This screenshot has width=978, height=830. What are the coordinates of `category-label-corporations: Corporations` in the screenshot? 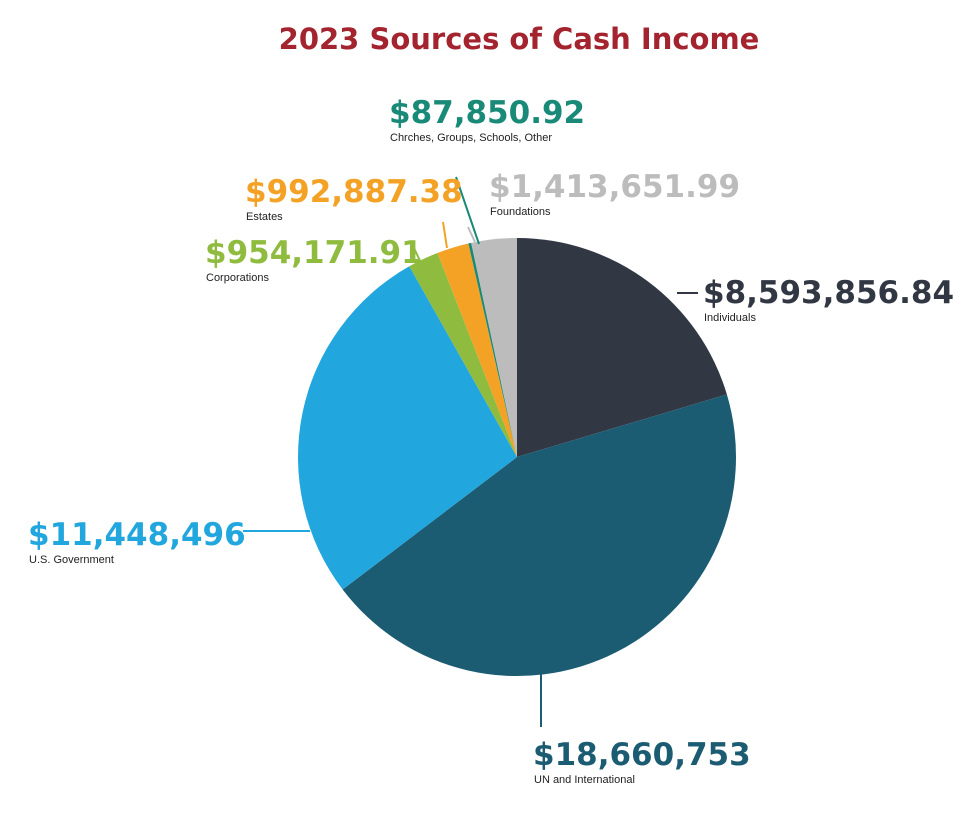 It's located at (237, 278).